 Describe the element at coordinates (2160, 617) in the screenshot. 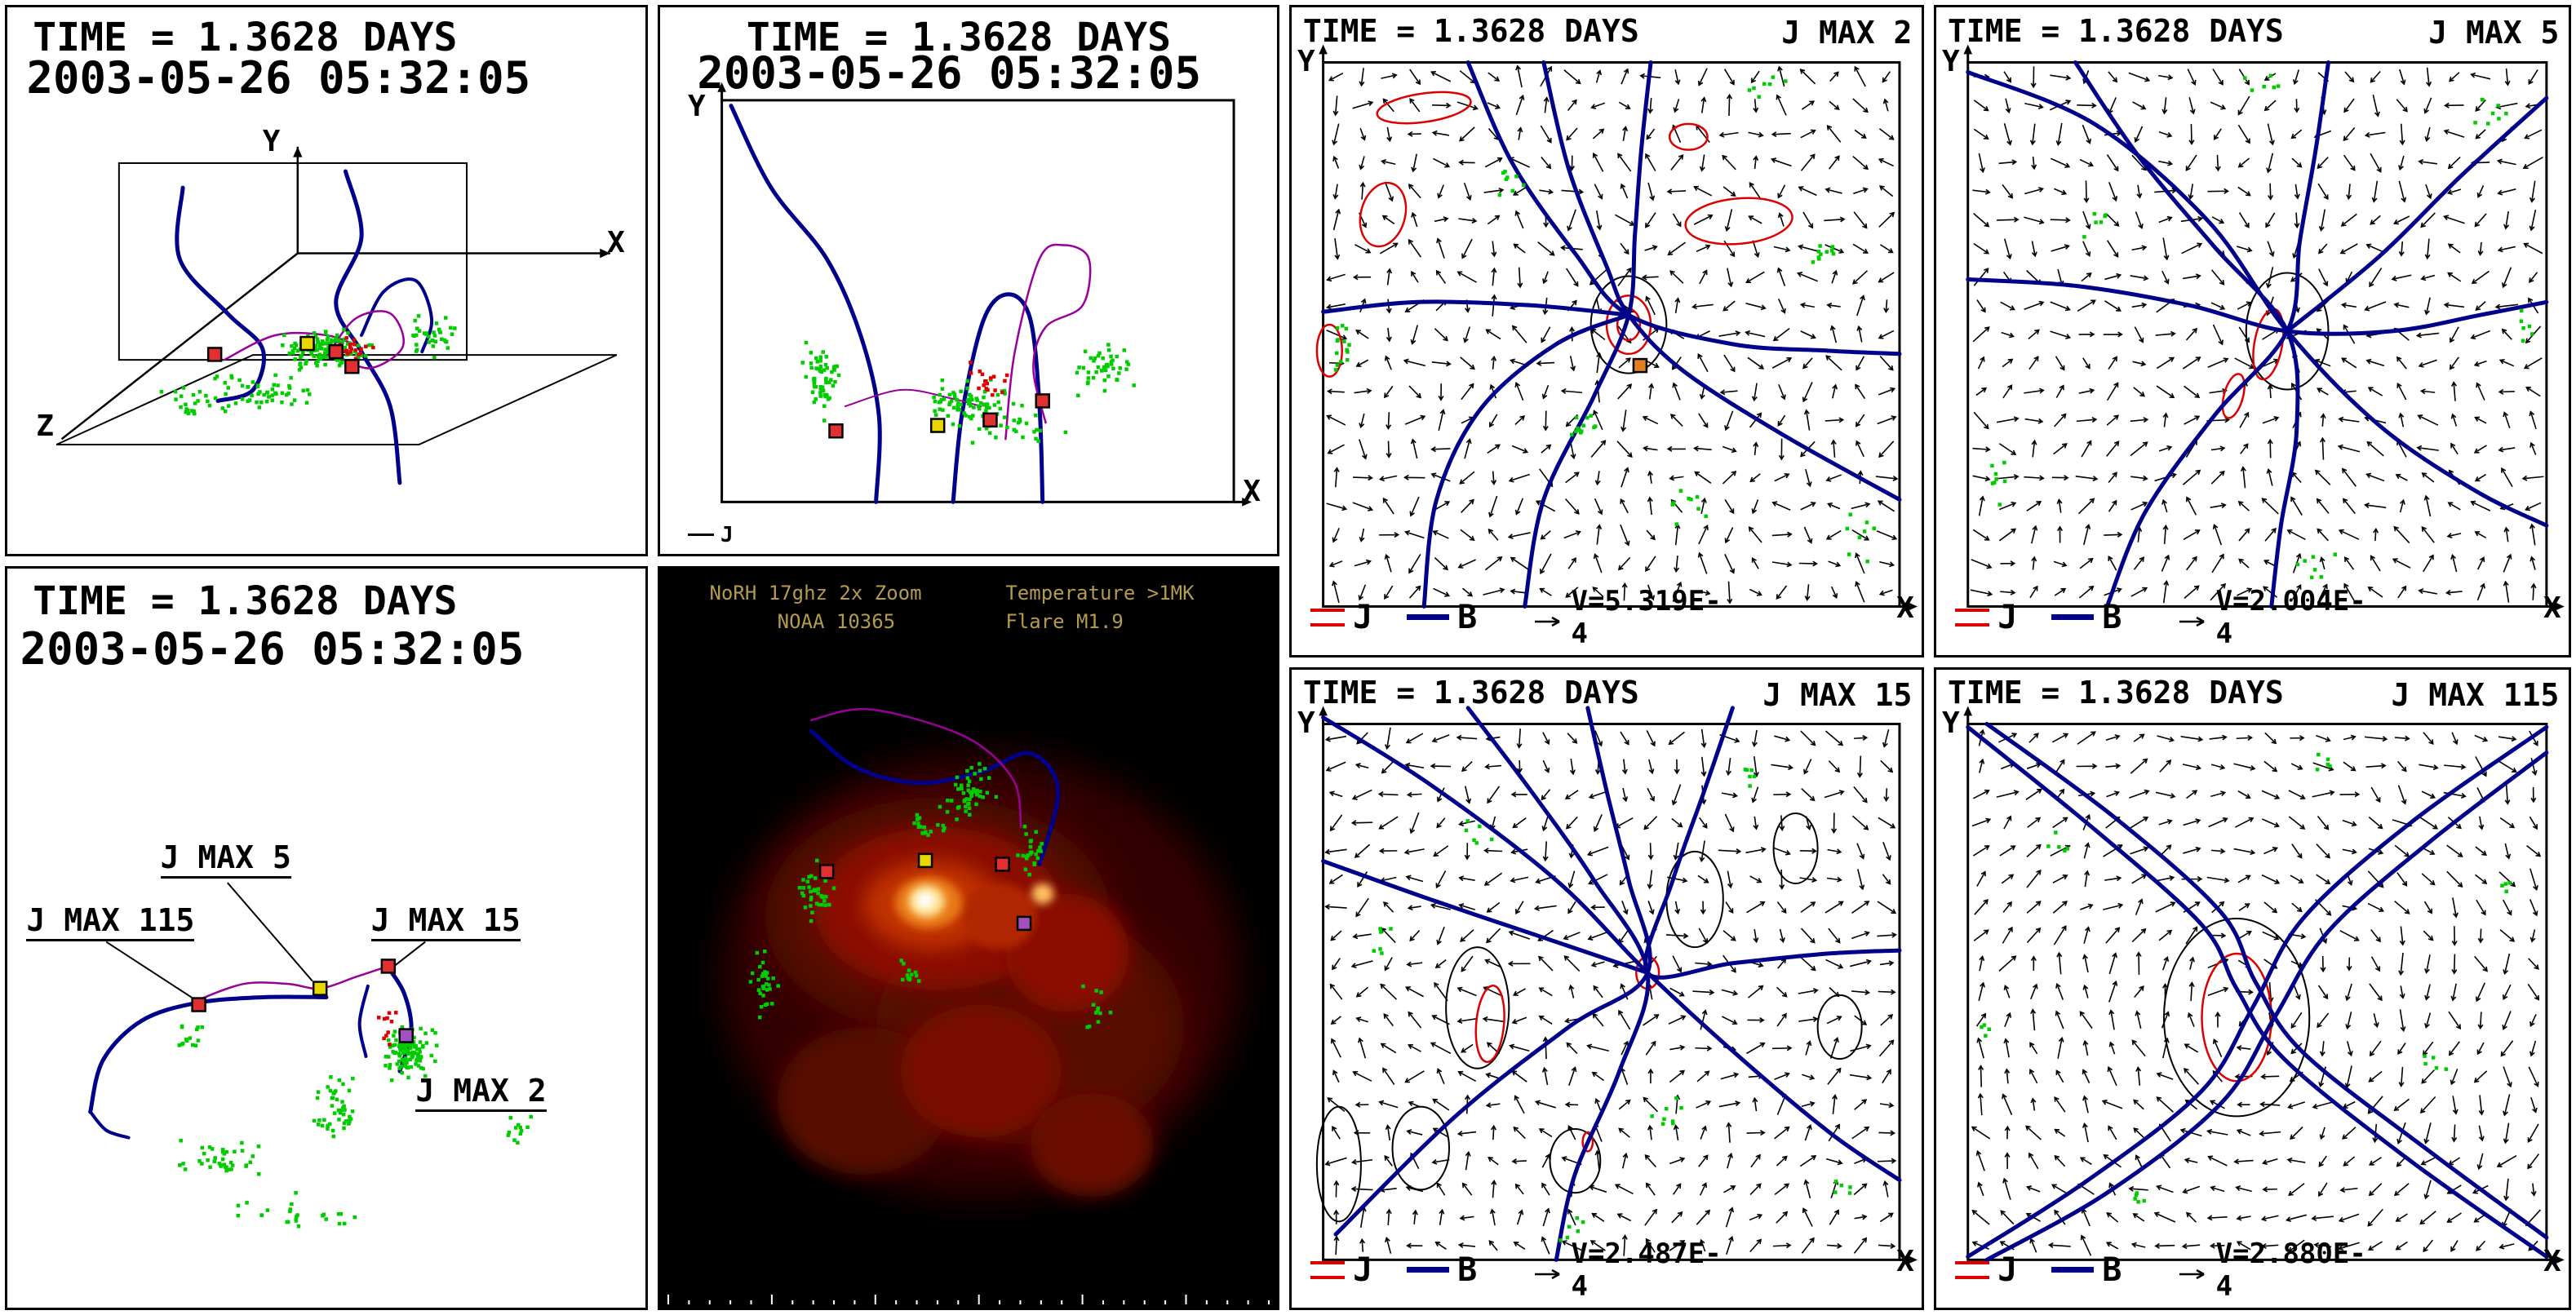

I see `legend: J B V=2.004E-4` at that location.